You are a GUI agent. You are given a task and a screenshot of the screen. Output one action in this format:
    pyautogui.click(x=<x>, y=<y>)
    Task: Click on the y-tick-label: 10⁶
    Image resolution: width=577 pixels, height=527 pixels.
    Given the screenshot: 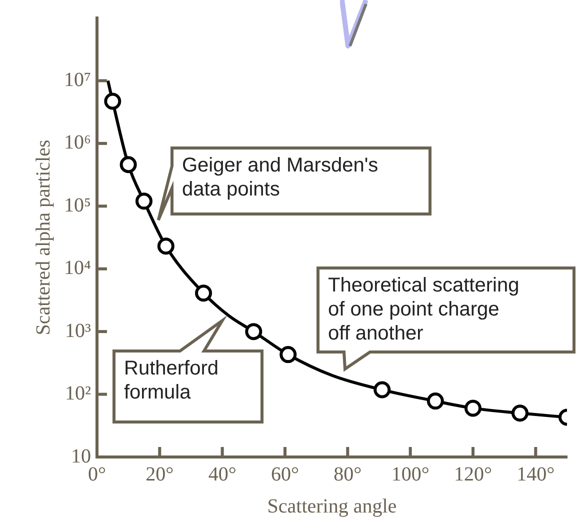 What is the action you would take?
    pyautogui.click(x=77, y=143)
    